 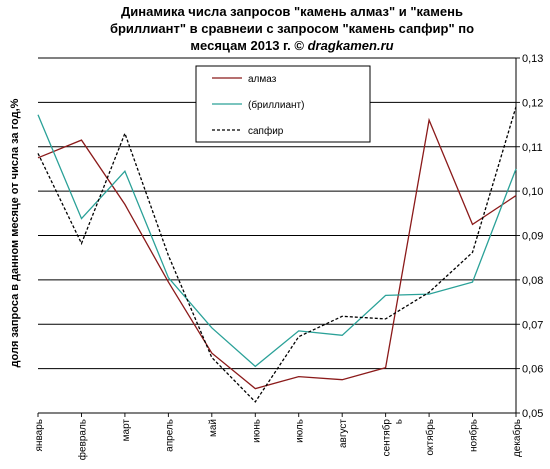 I want to click on x-tick-label: май, so click(x=213, y=428).